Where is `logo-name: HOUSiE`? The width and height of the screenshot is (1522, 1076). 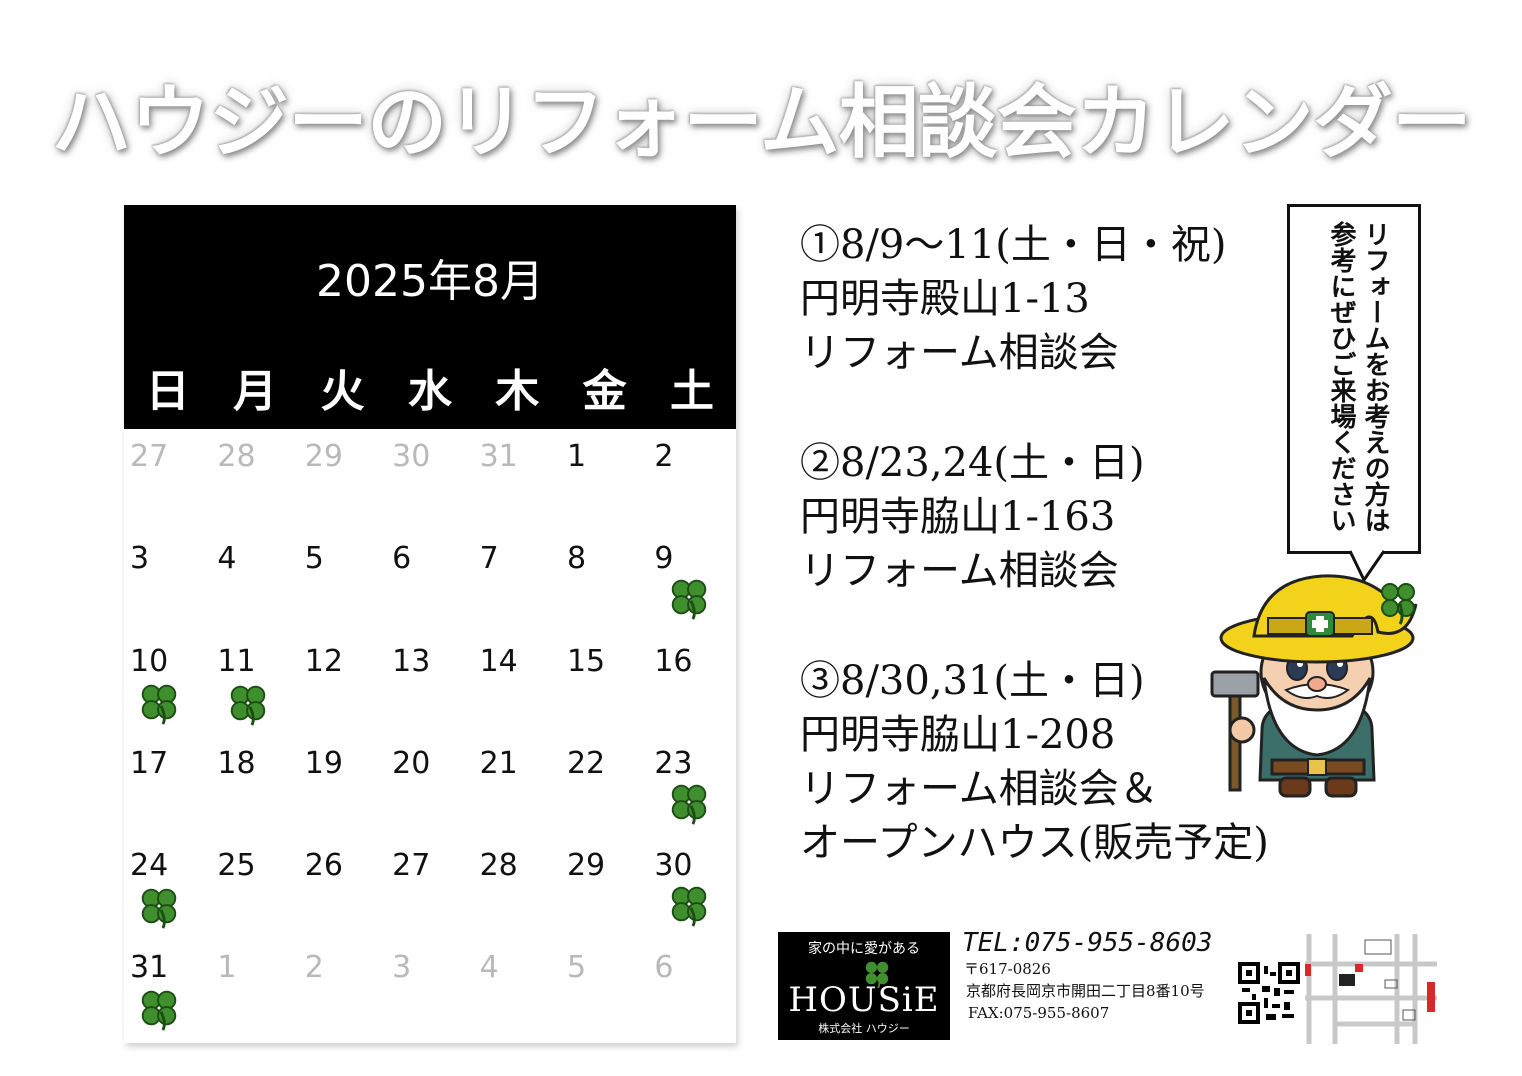 logo-name: HOUSiE is located at coordinates (864, 1000).